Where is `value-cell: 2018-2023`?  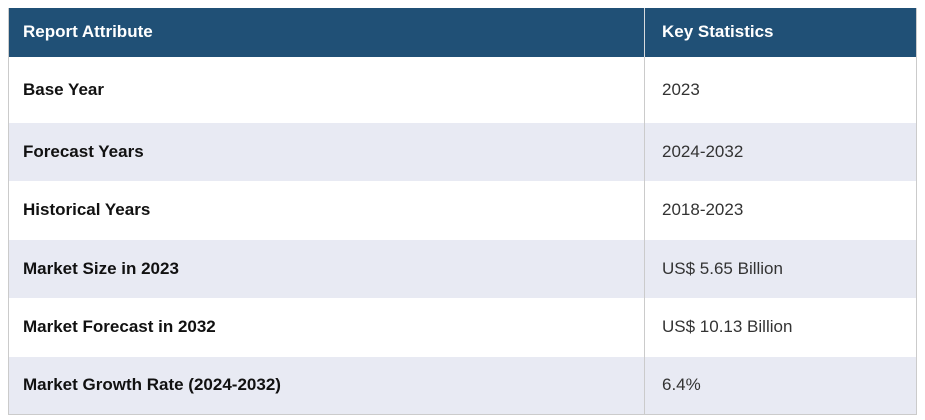
value-cell: 2018-2023 is located at coordinates (780, 210).